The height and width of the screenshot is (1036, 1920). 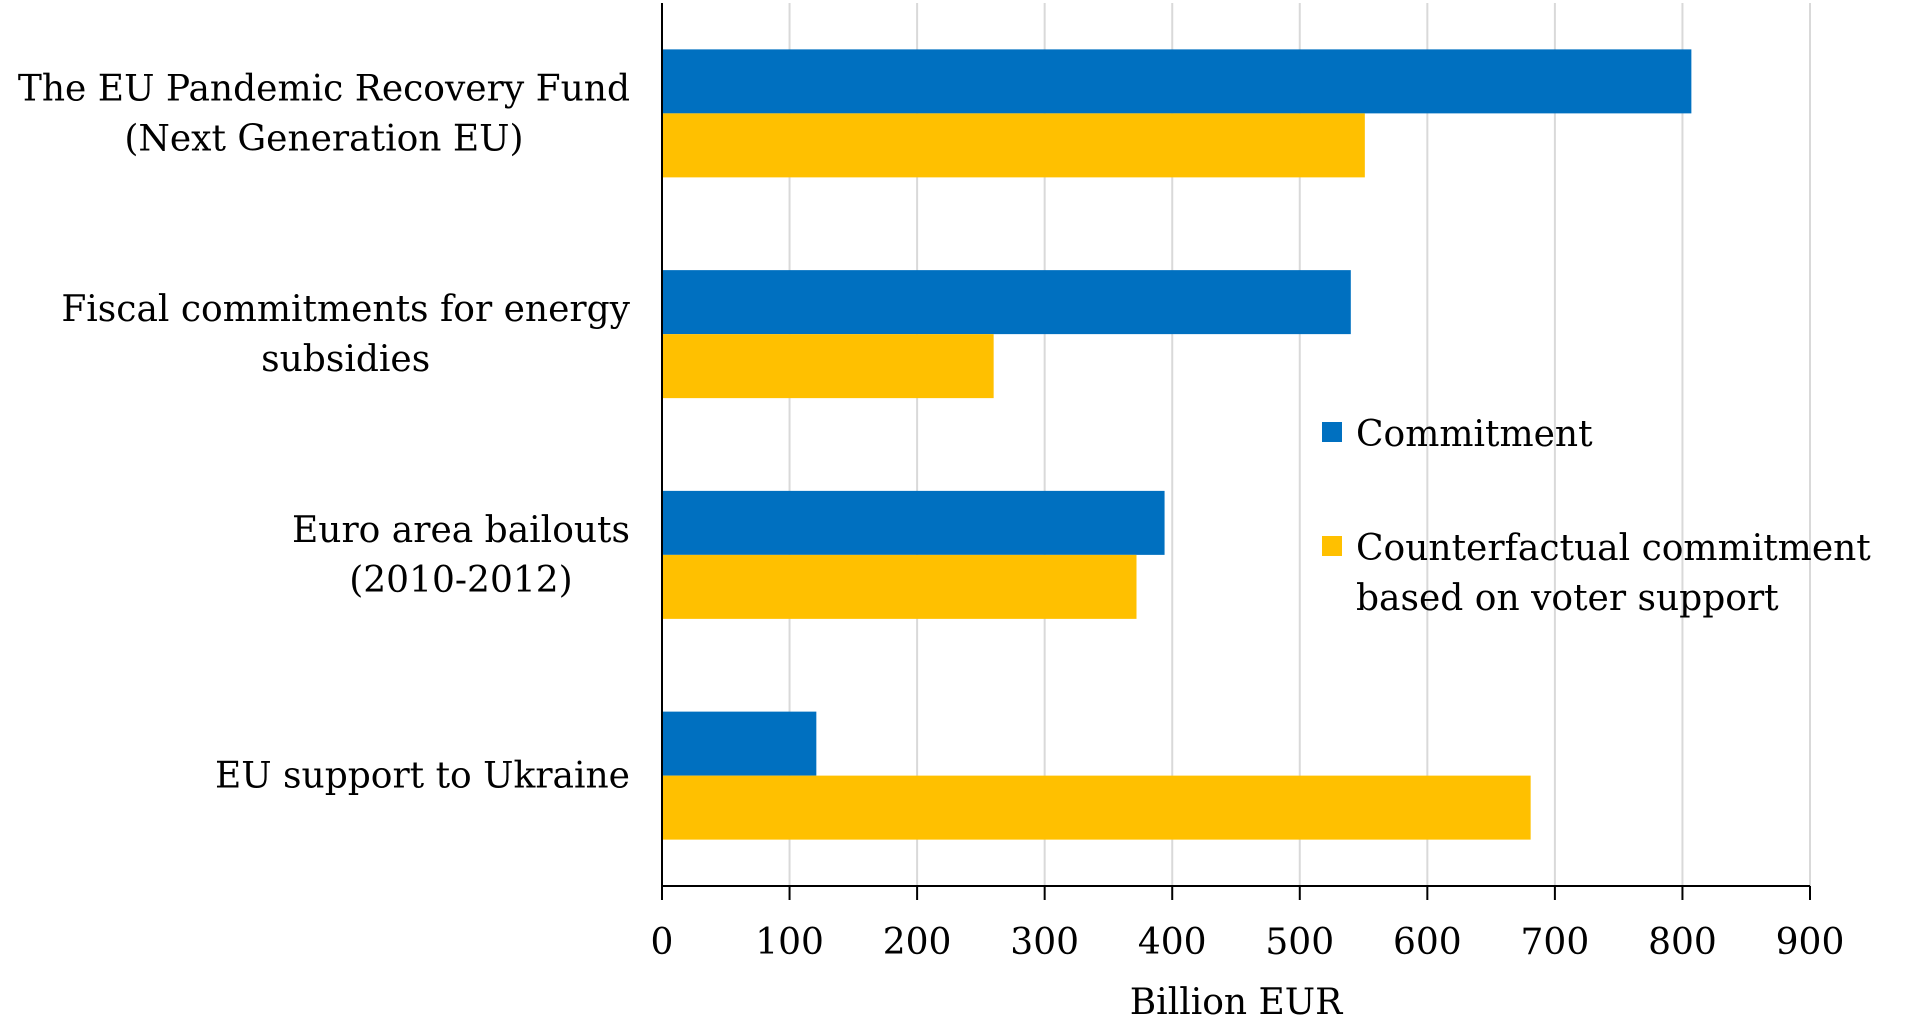 I want to click on x-tick-label: 200, so click(x=917, y=942).